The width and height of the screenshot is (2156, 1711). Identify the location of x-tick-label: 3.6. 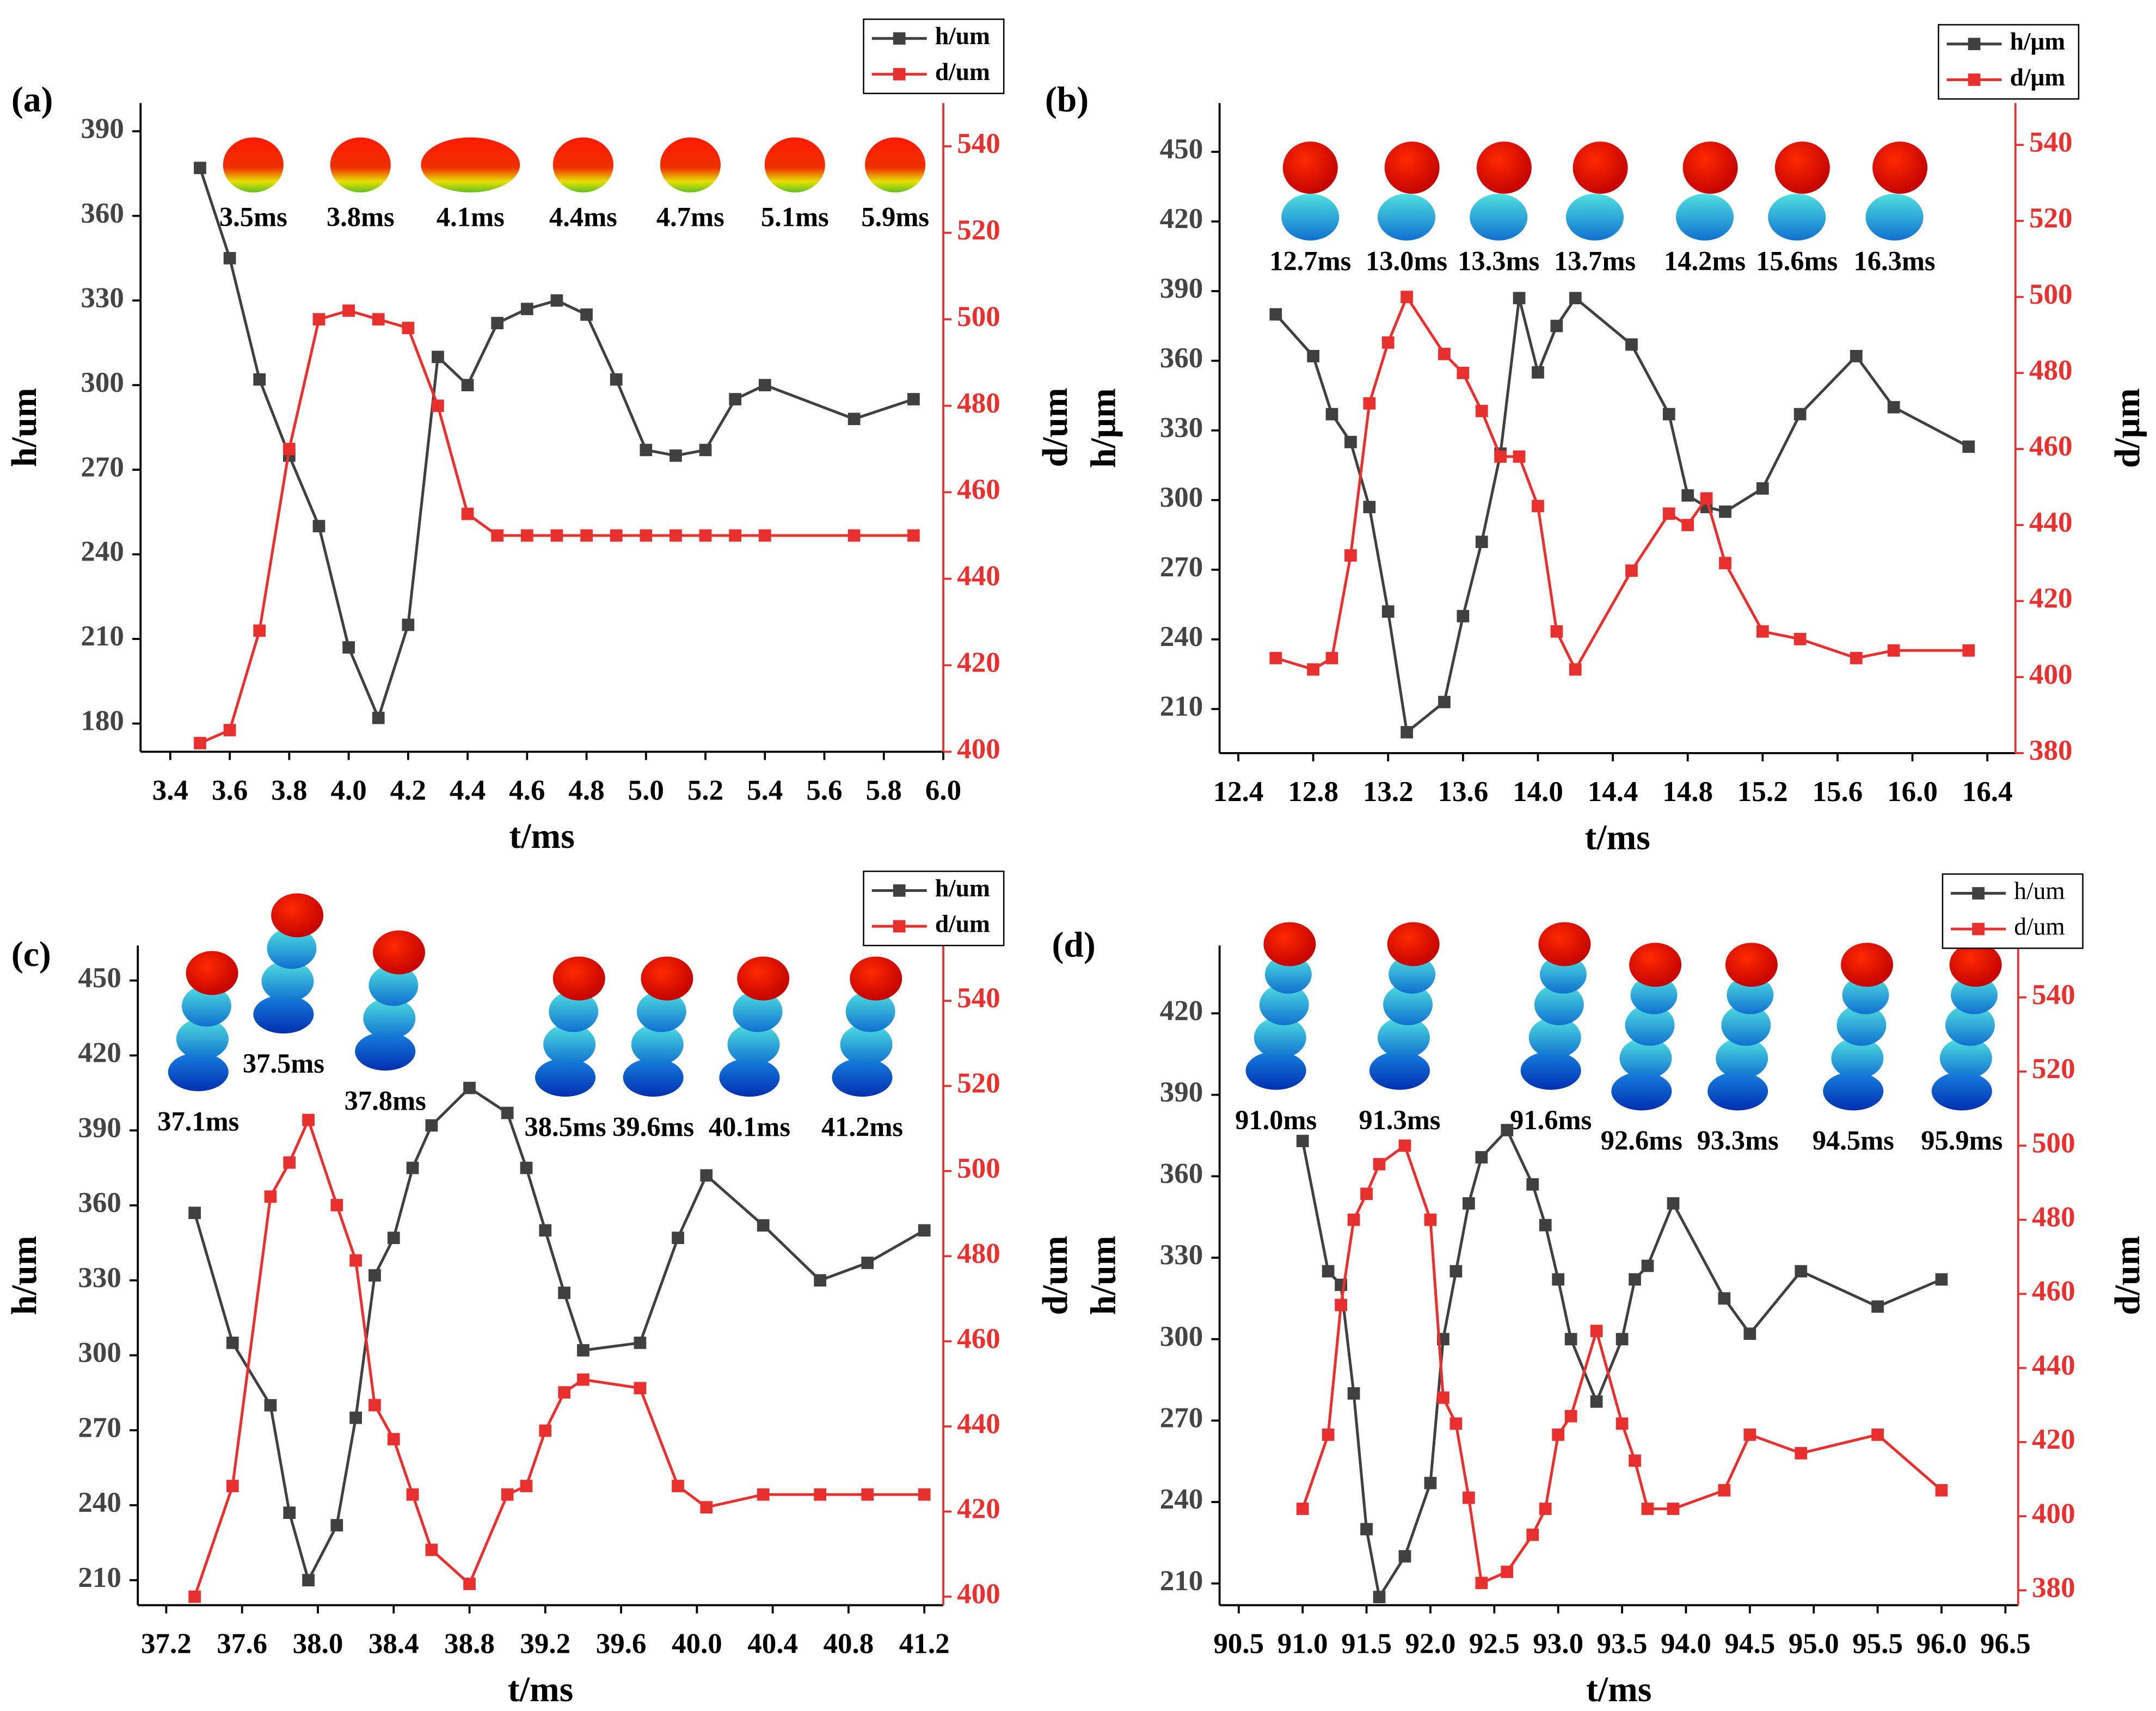
(230, 790).